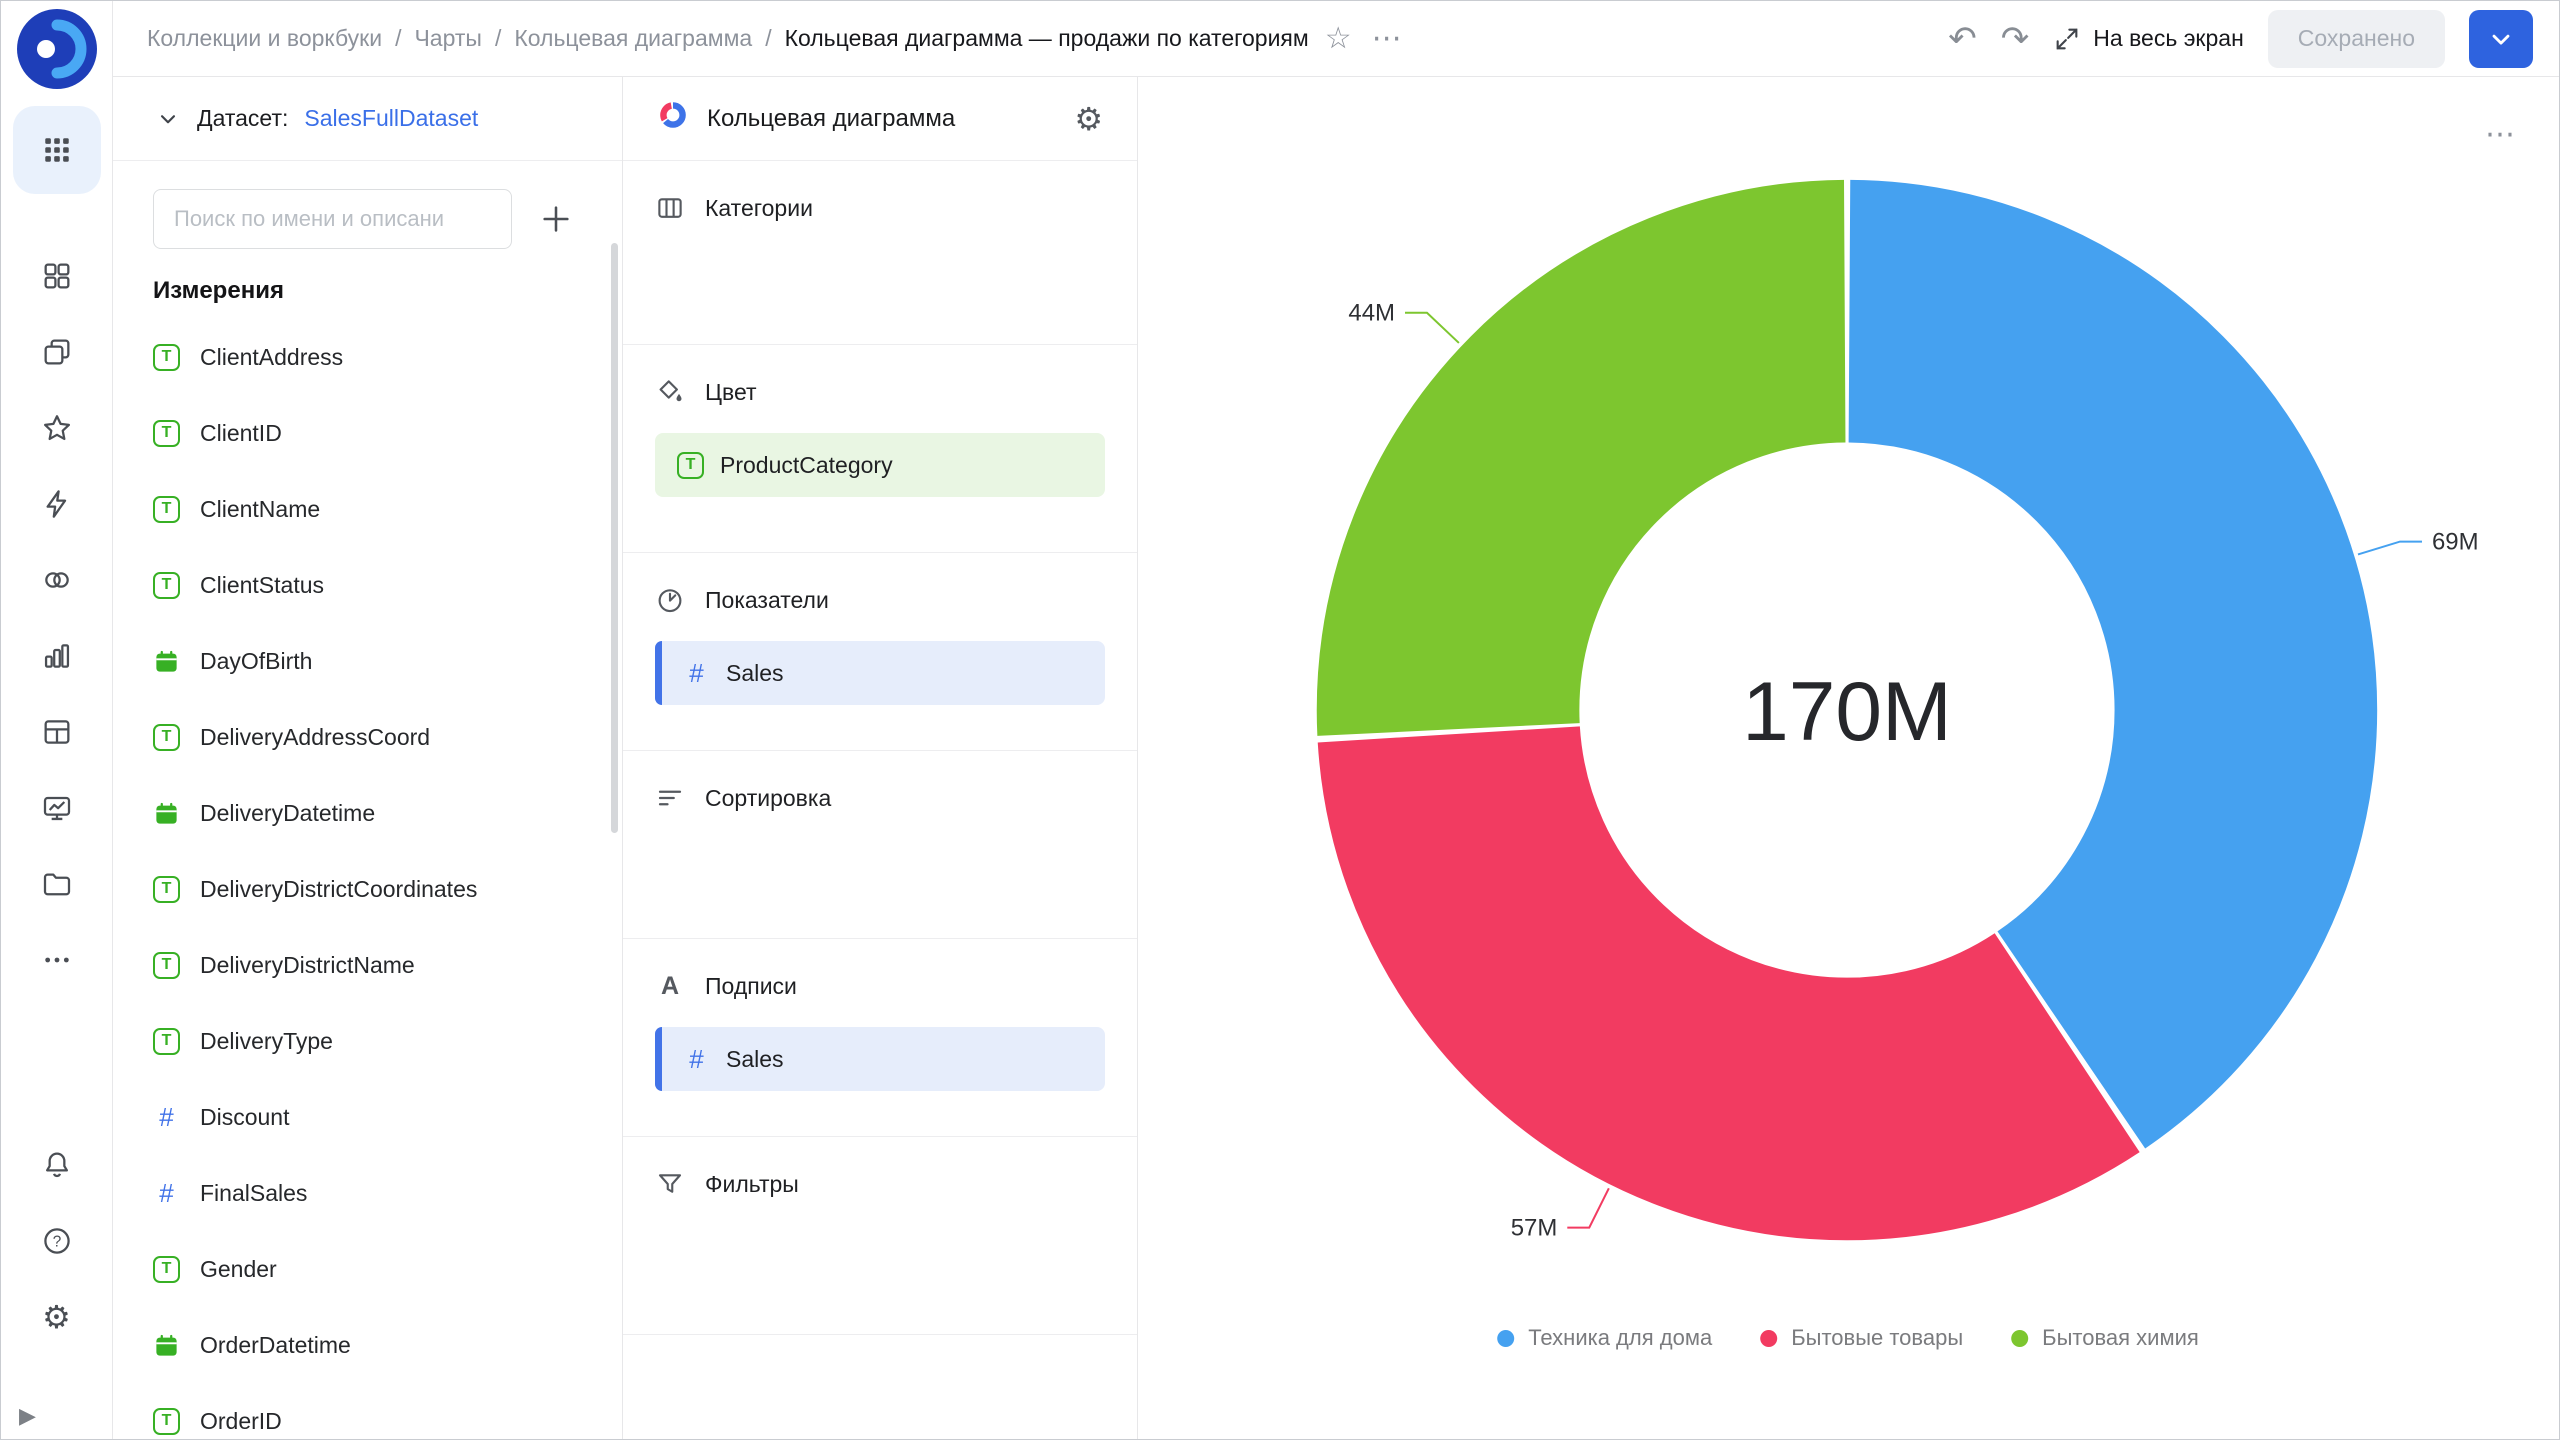 Image resolution: width=2560 pixels, height=1440 pixels. Describe the element at coordinates (2105, 1338) in the screenshot. I see `legend-item: Бытовая химия` at that location.